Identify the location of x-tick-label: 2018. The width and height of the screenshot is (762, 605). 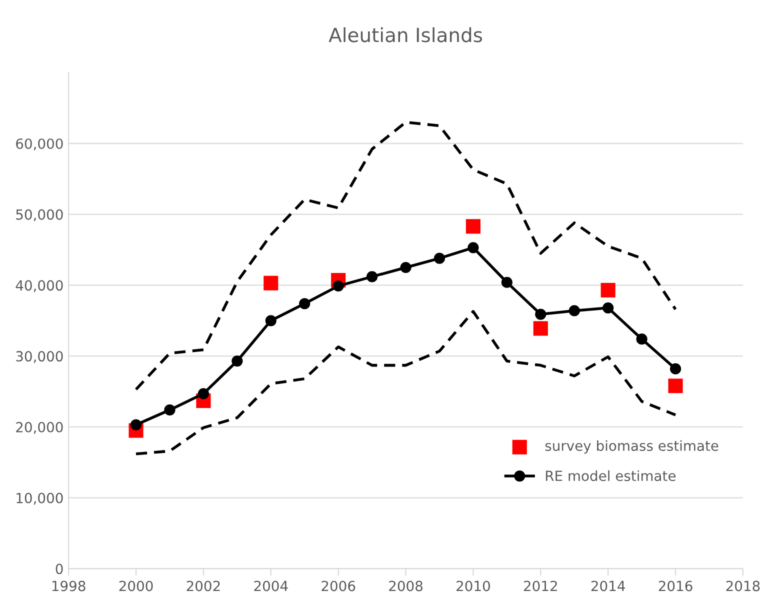
(743, 586).